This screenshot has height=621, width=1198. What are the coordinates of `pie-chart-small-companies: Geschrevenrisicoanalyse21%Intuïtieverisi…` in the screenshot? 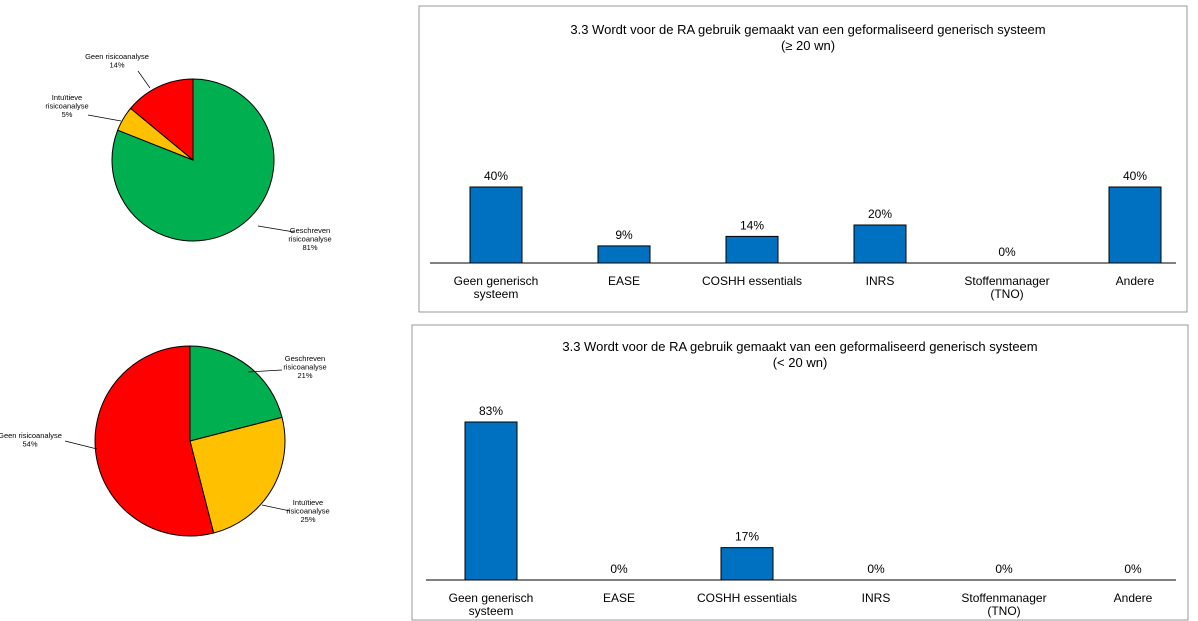 It's located at (165, 441).